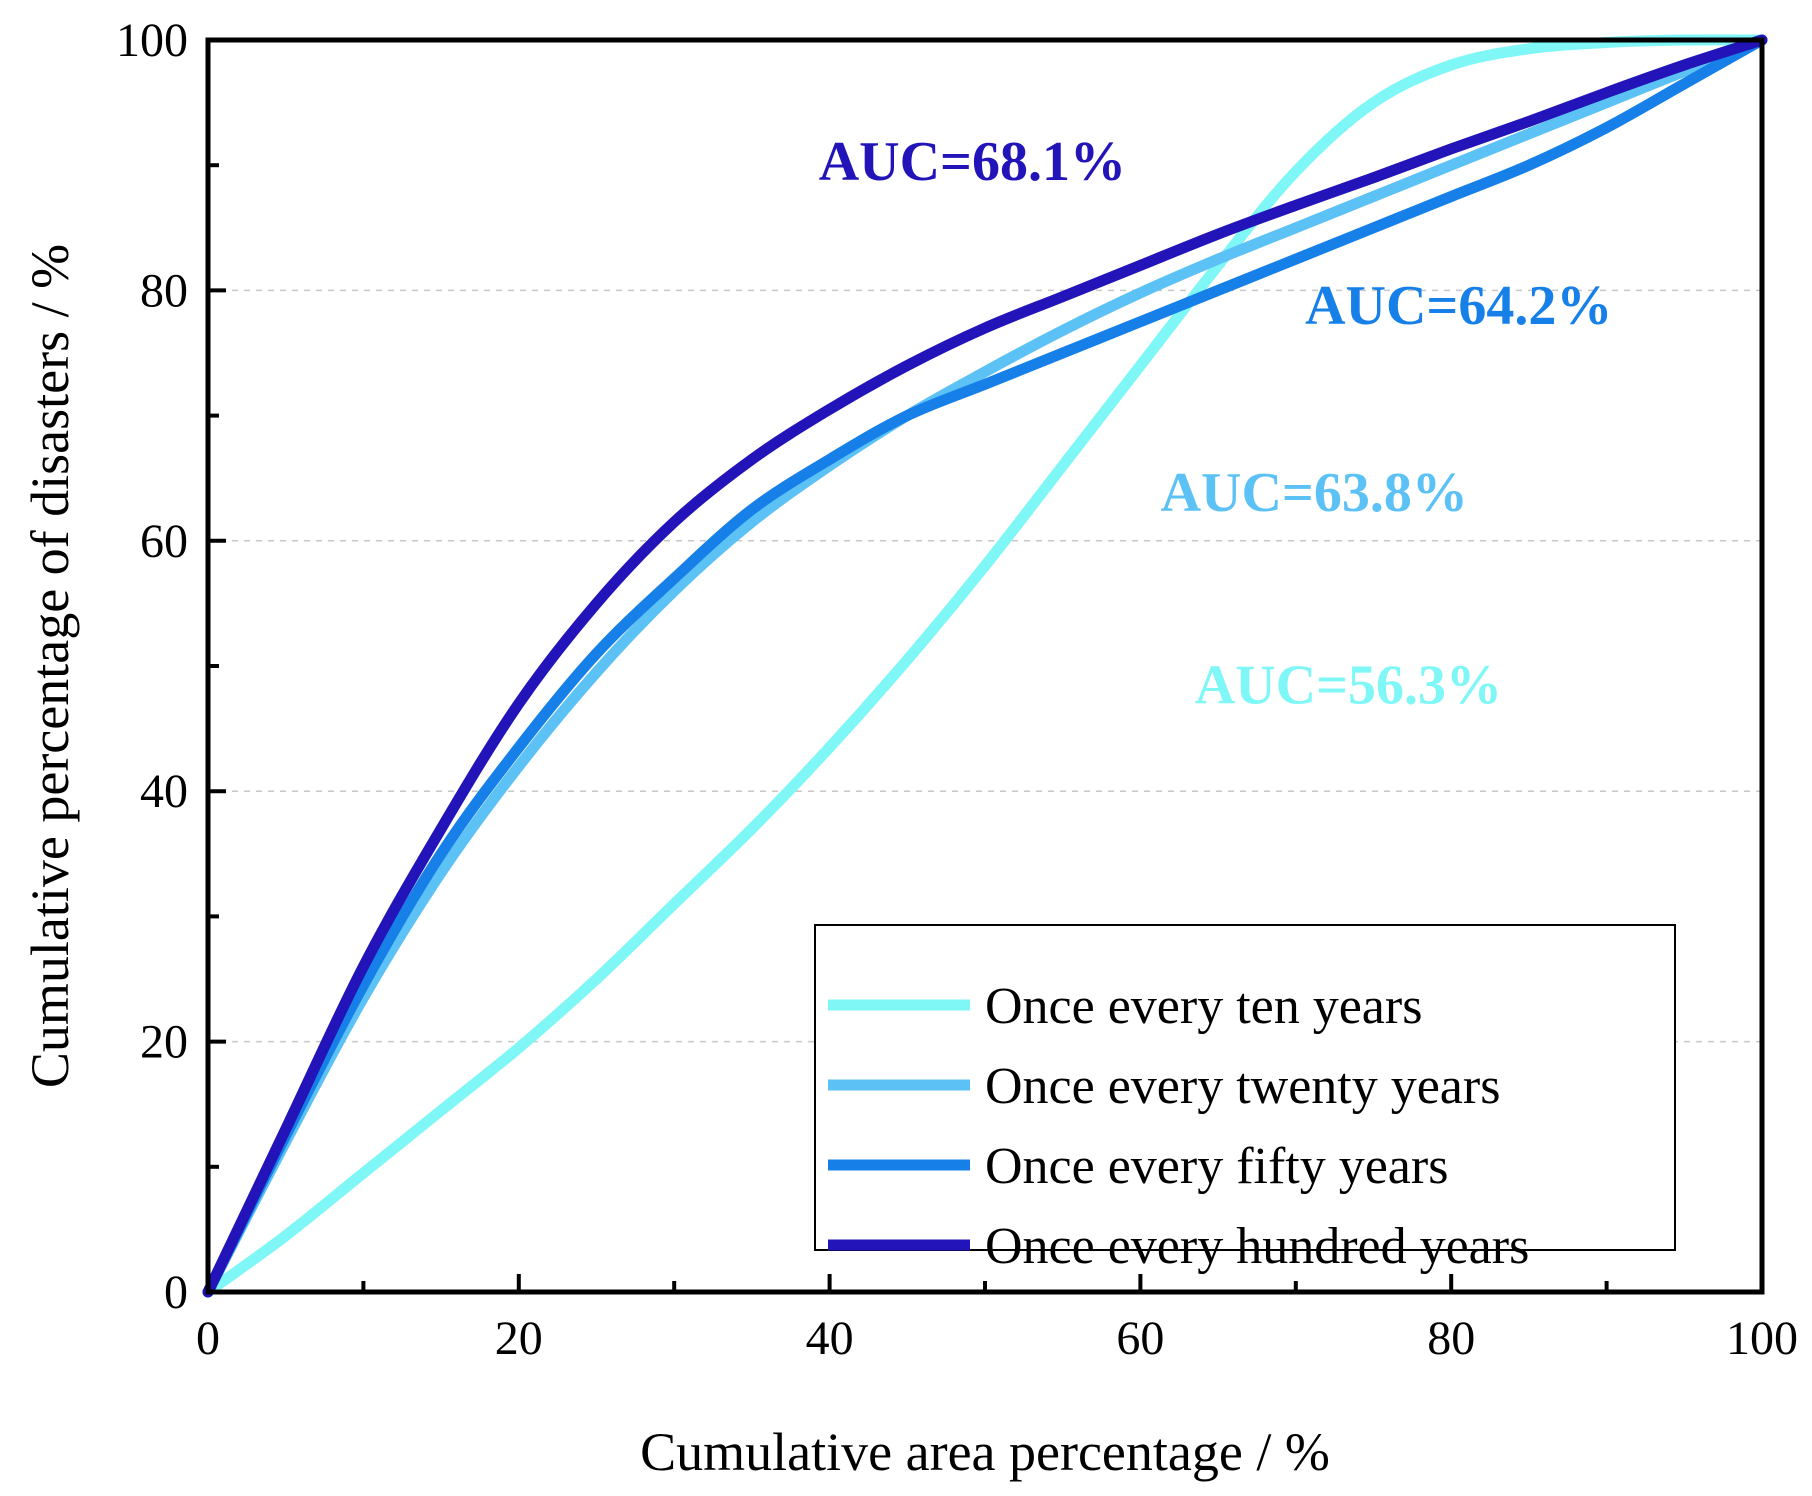  I want to click on legend-label-ten-years: Once every ten years, so click(1203, 1006).